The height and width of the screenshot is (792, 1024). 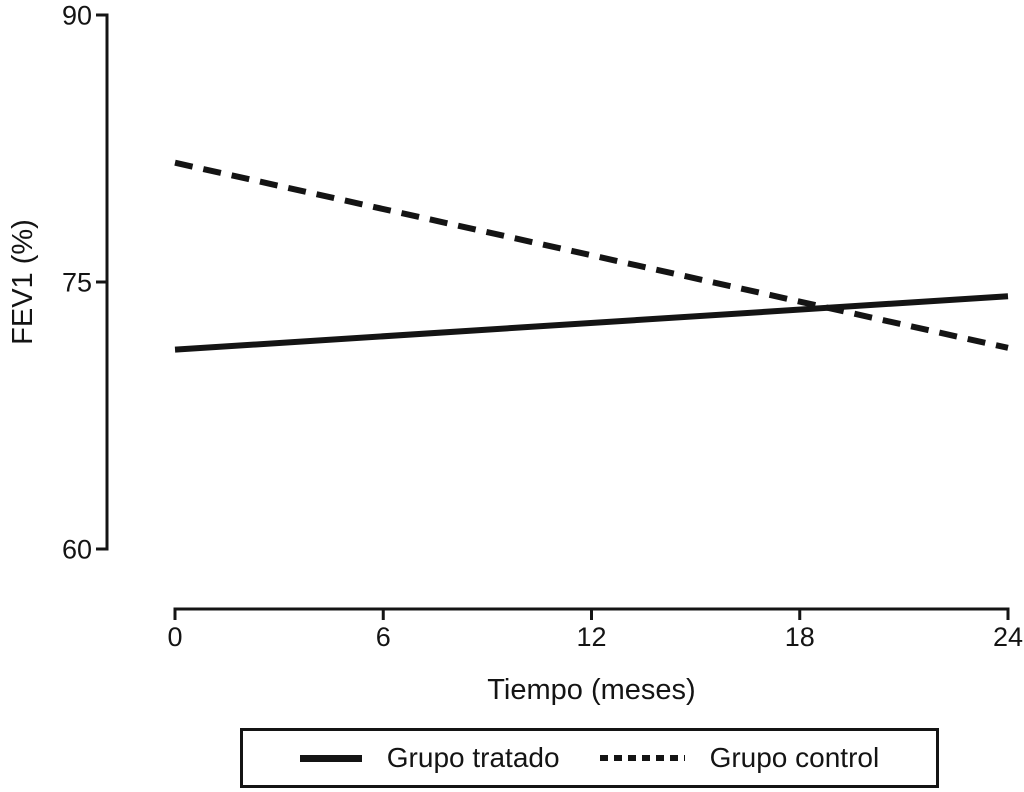 What do you see at coordinates (77, 550) in the screenshot?
I see `y-tick-label: 60` at bounding box center [77, 550].